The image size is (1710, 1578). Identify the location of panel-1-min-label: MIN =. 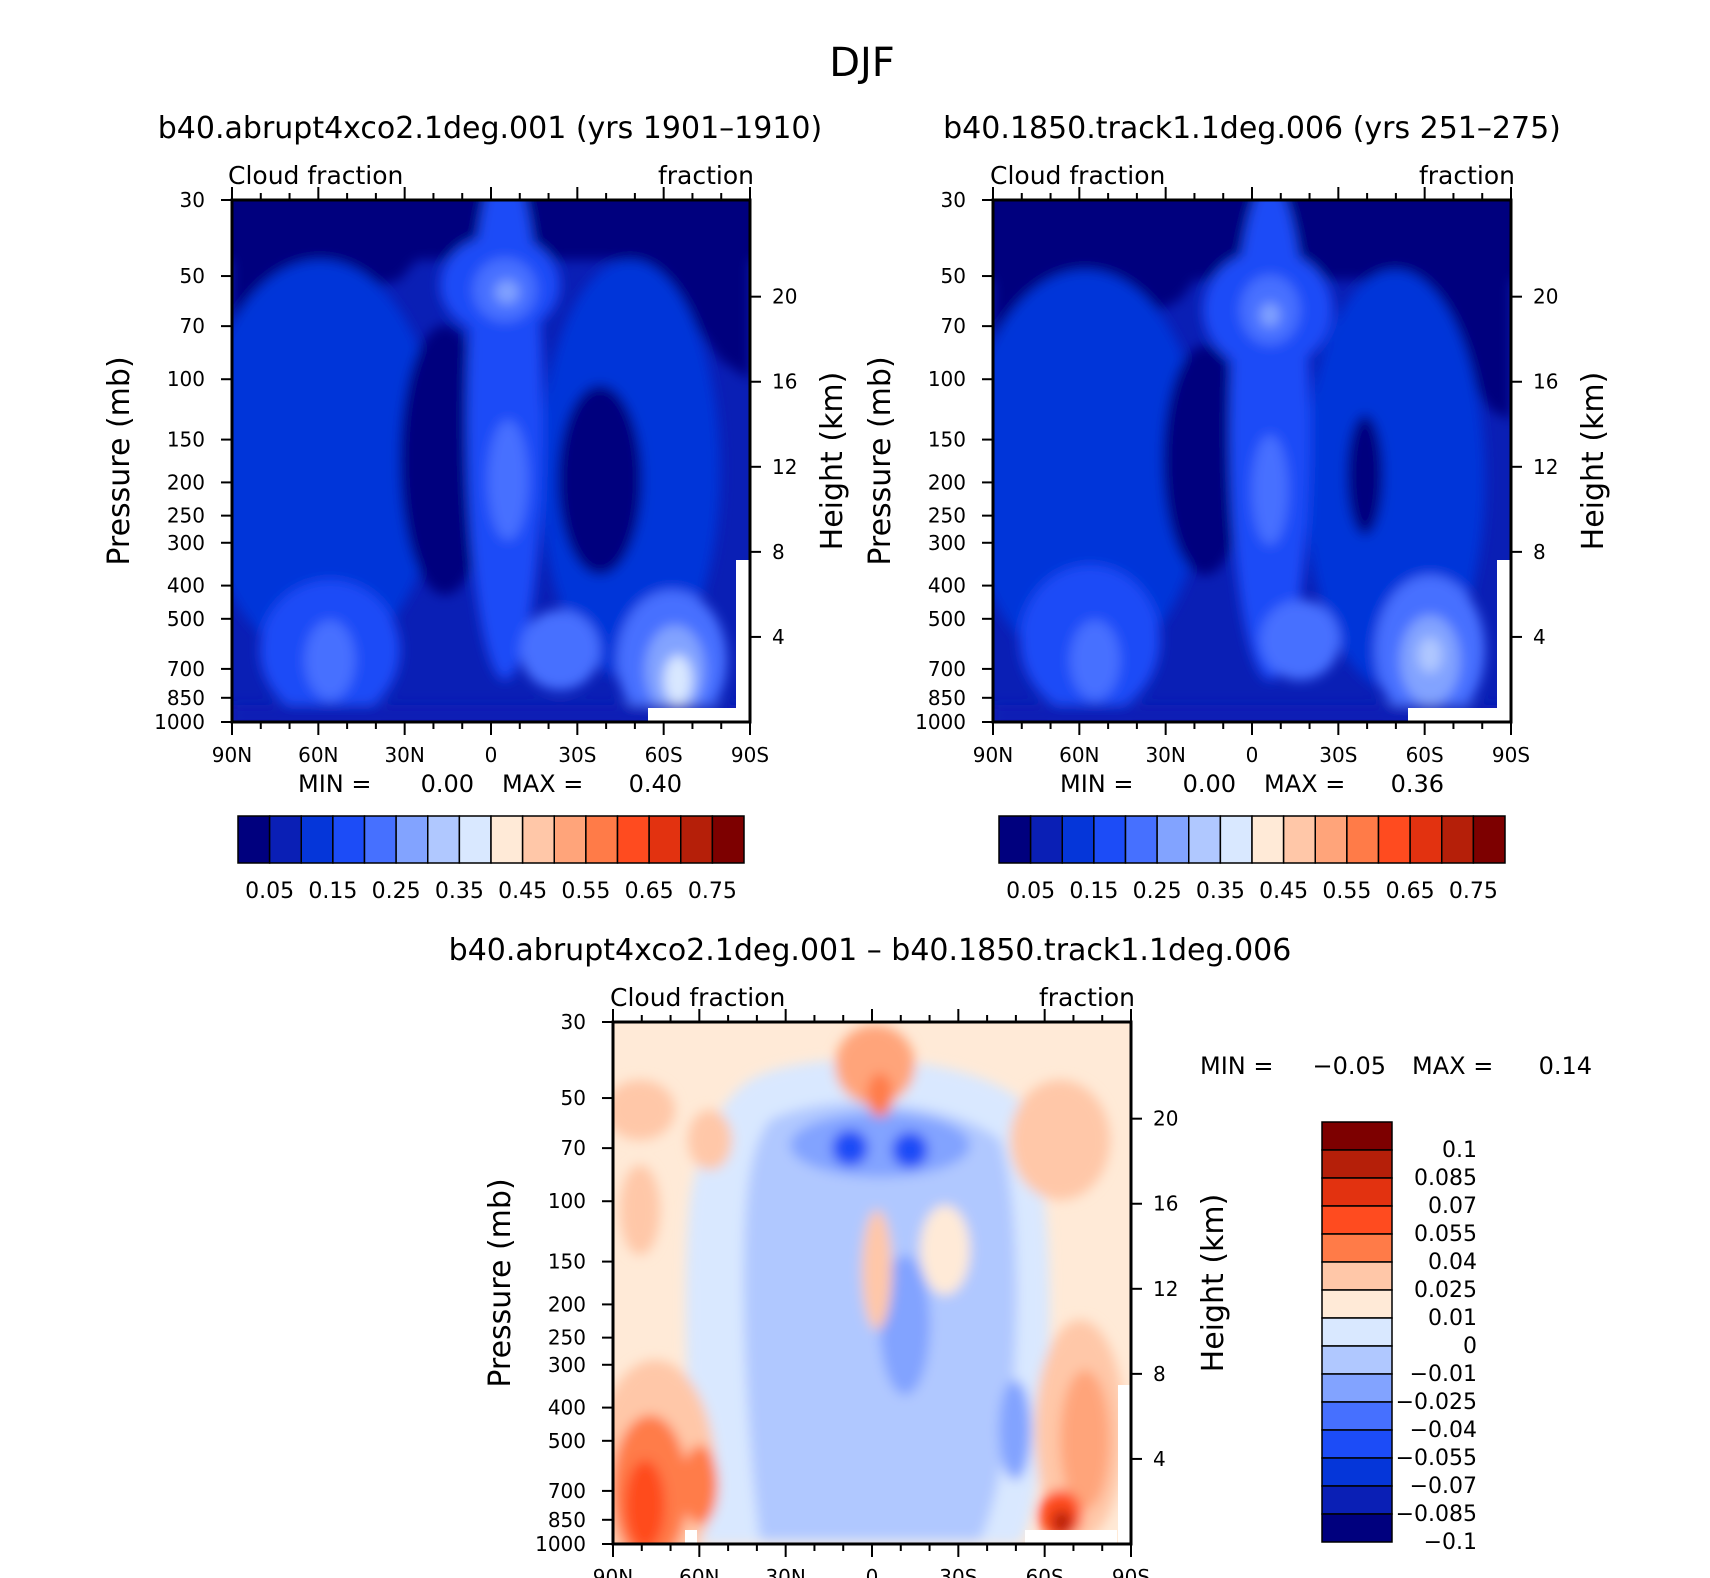
(334, 784).